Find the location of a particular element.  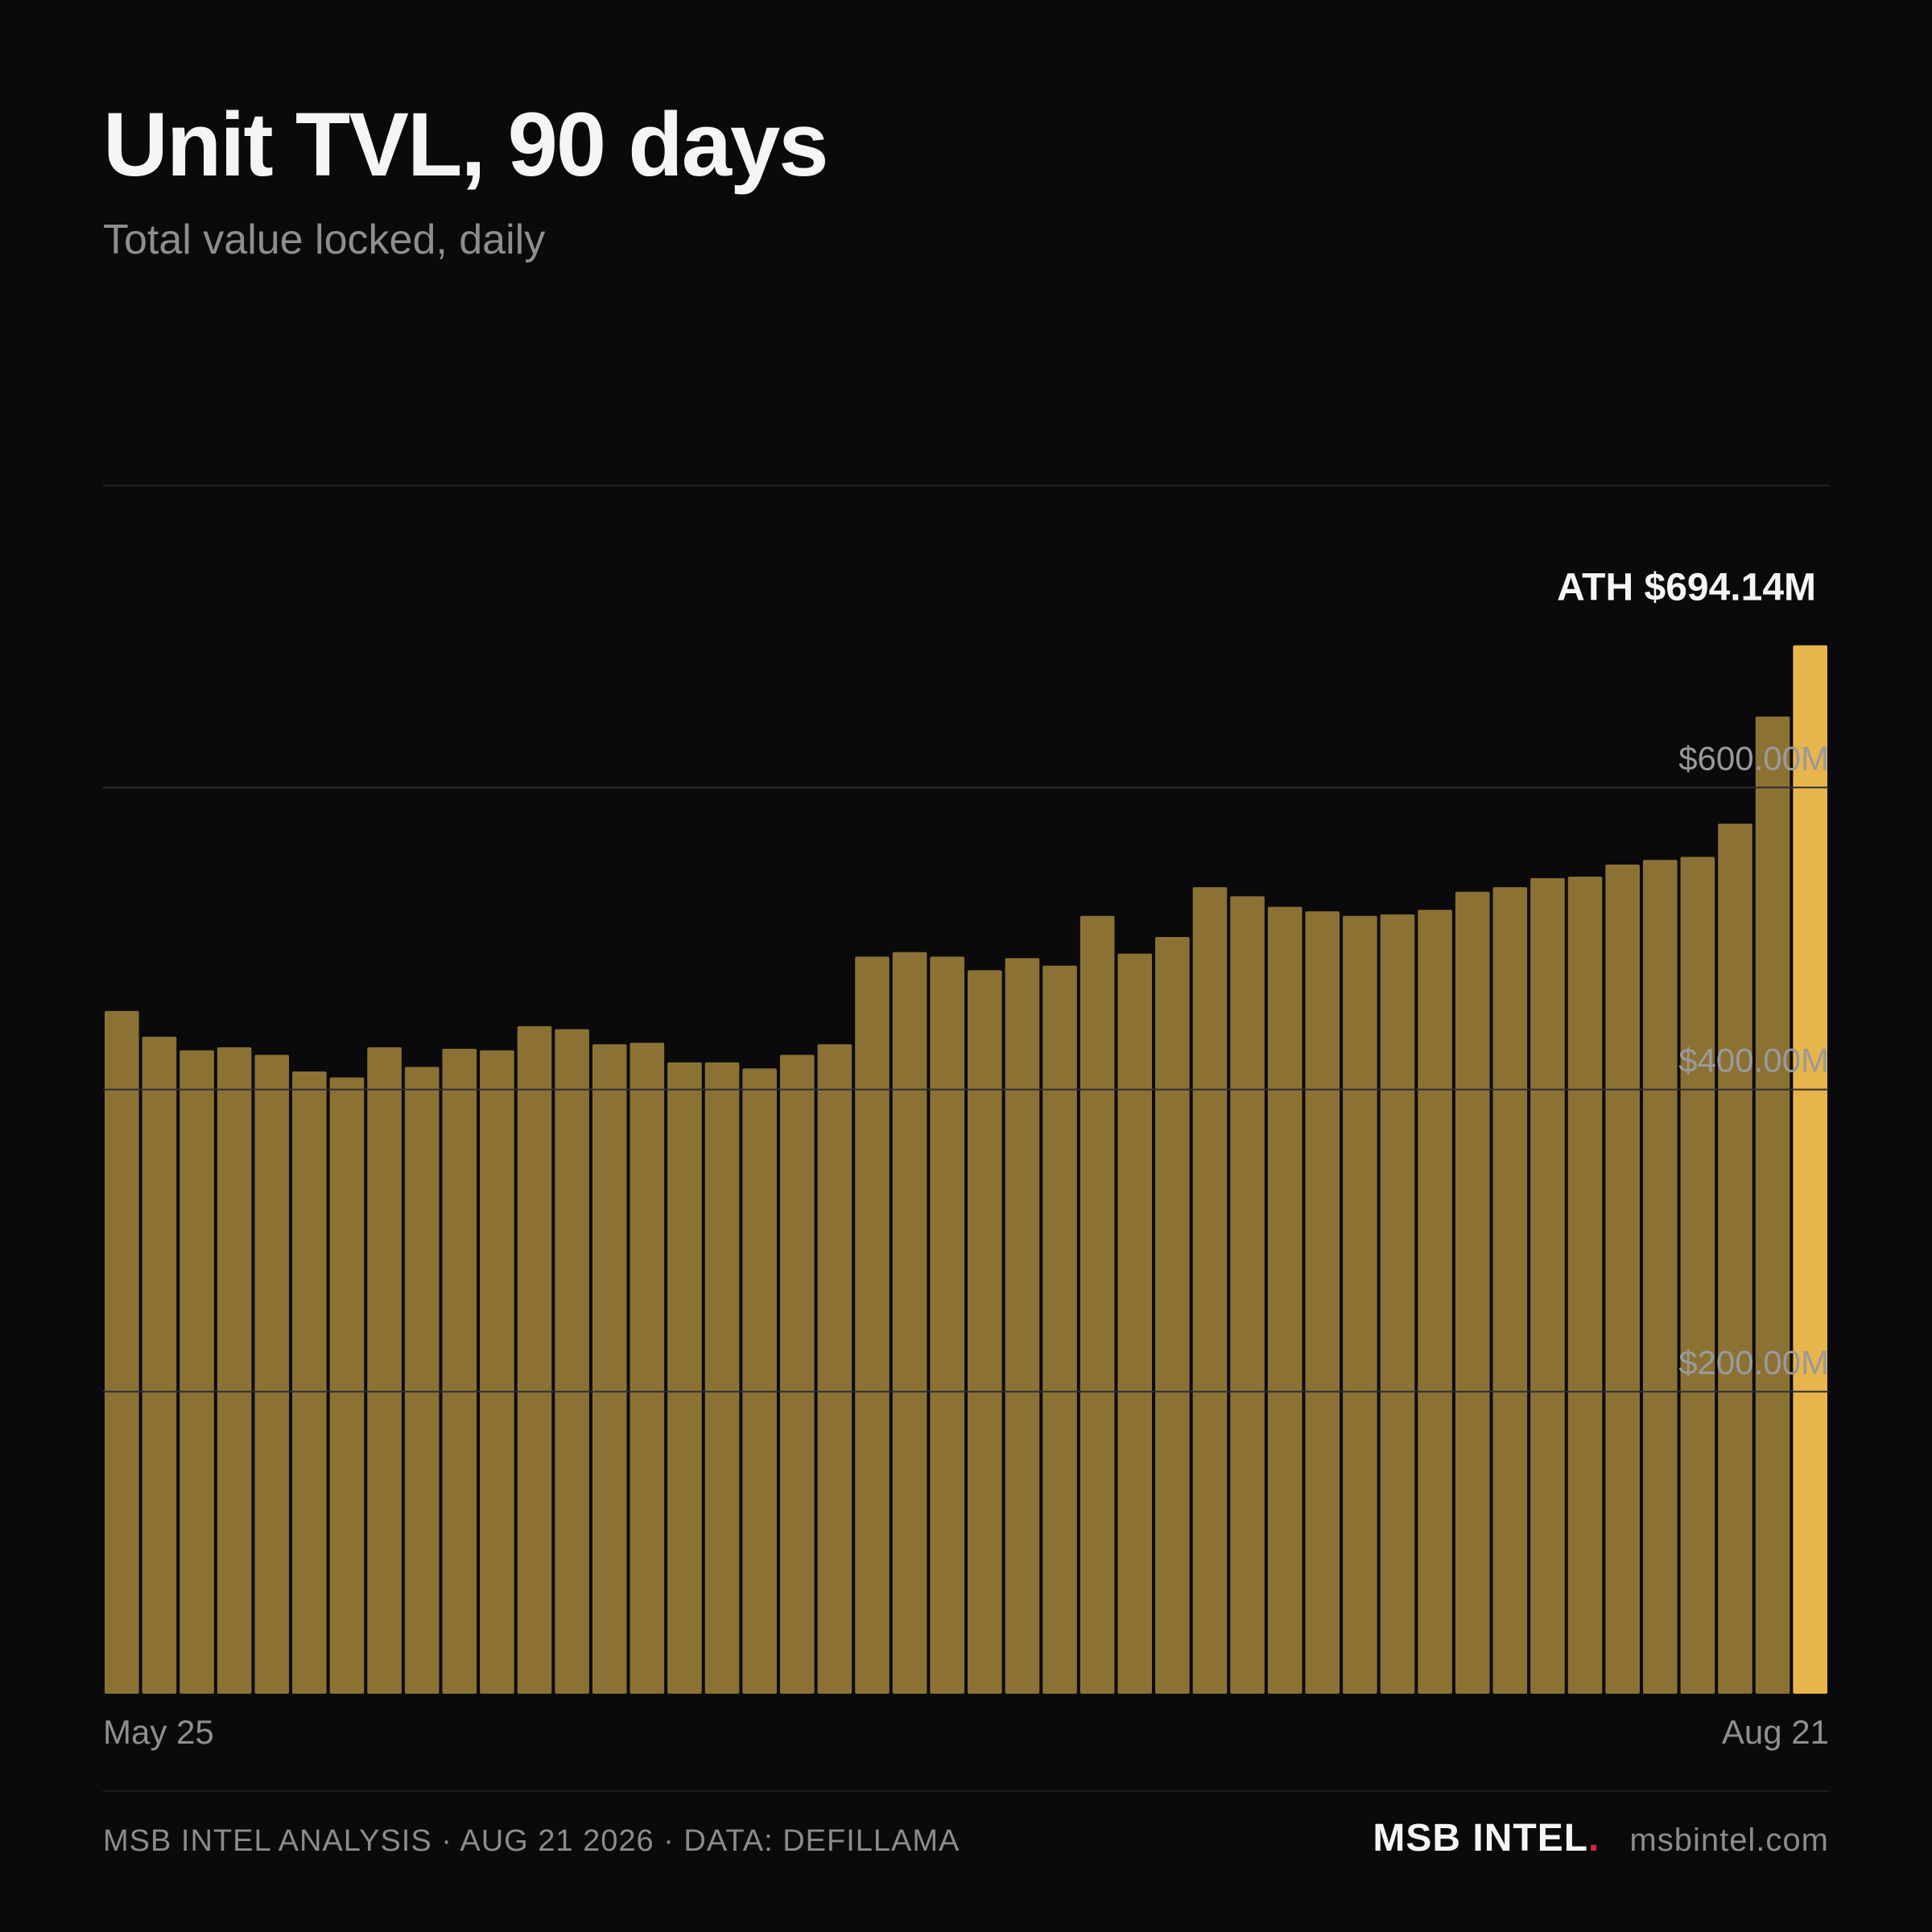

footer-brand: MSB INTEL. msbintel.com is located at coordinates (1601, 1838).